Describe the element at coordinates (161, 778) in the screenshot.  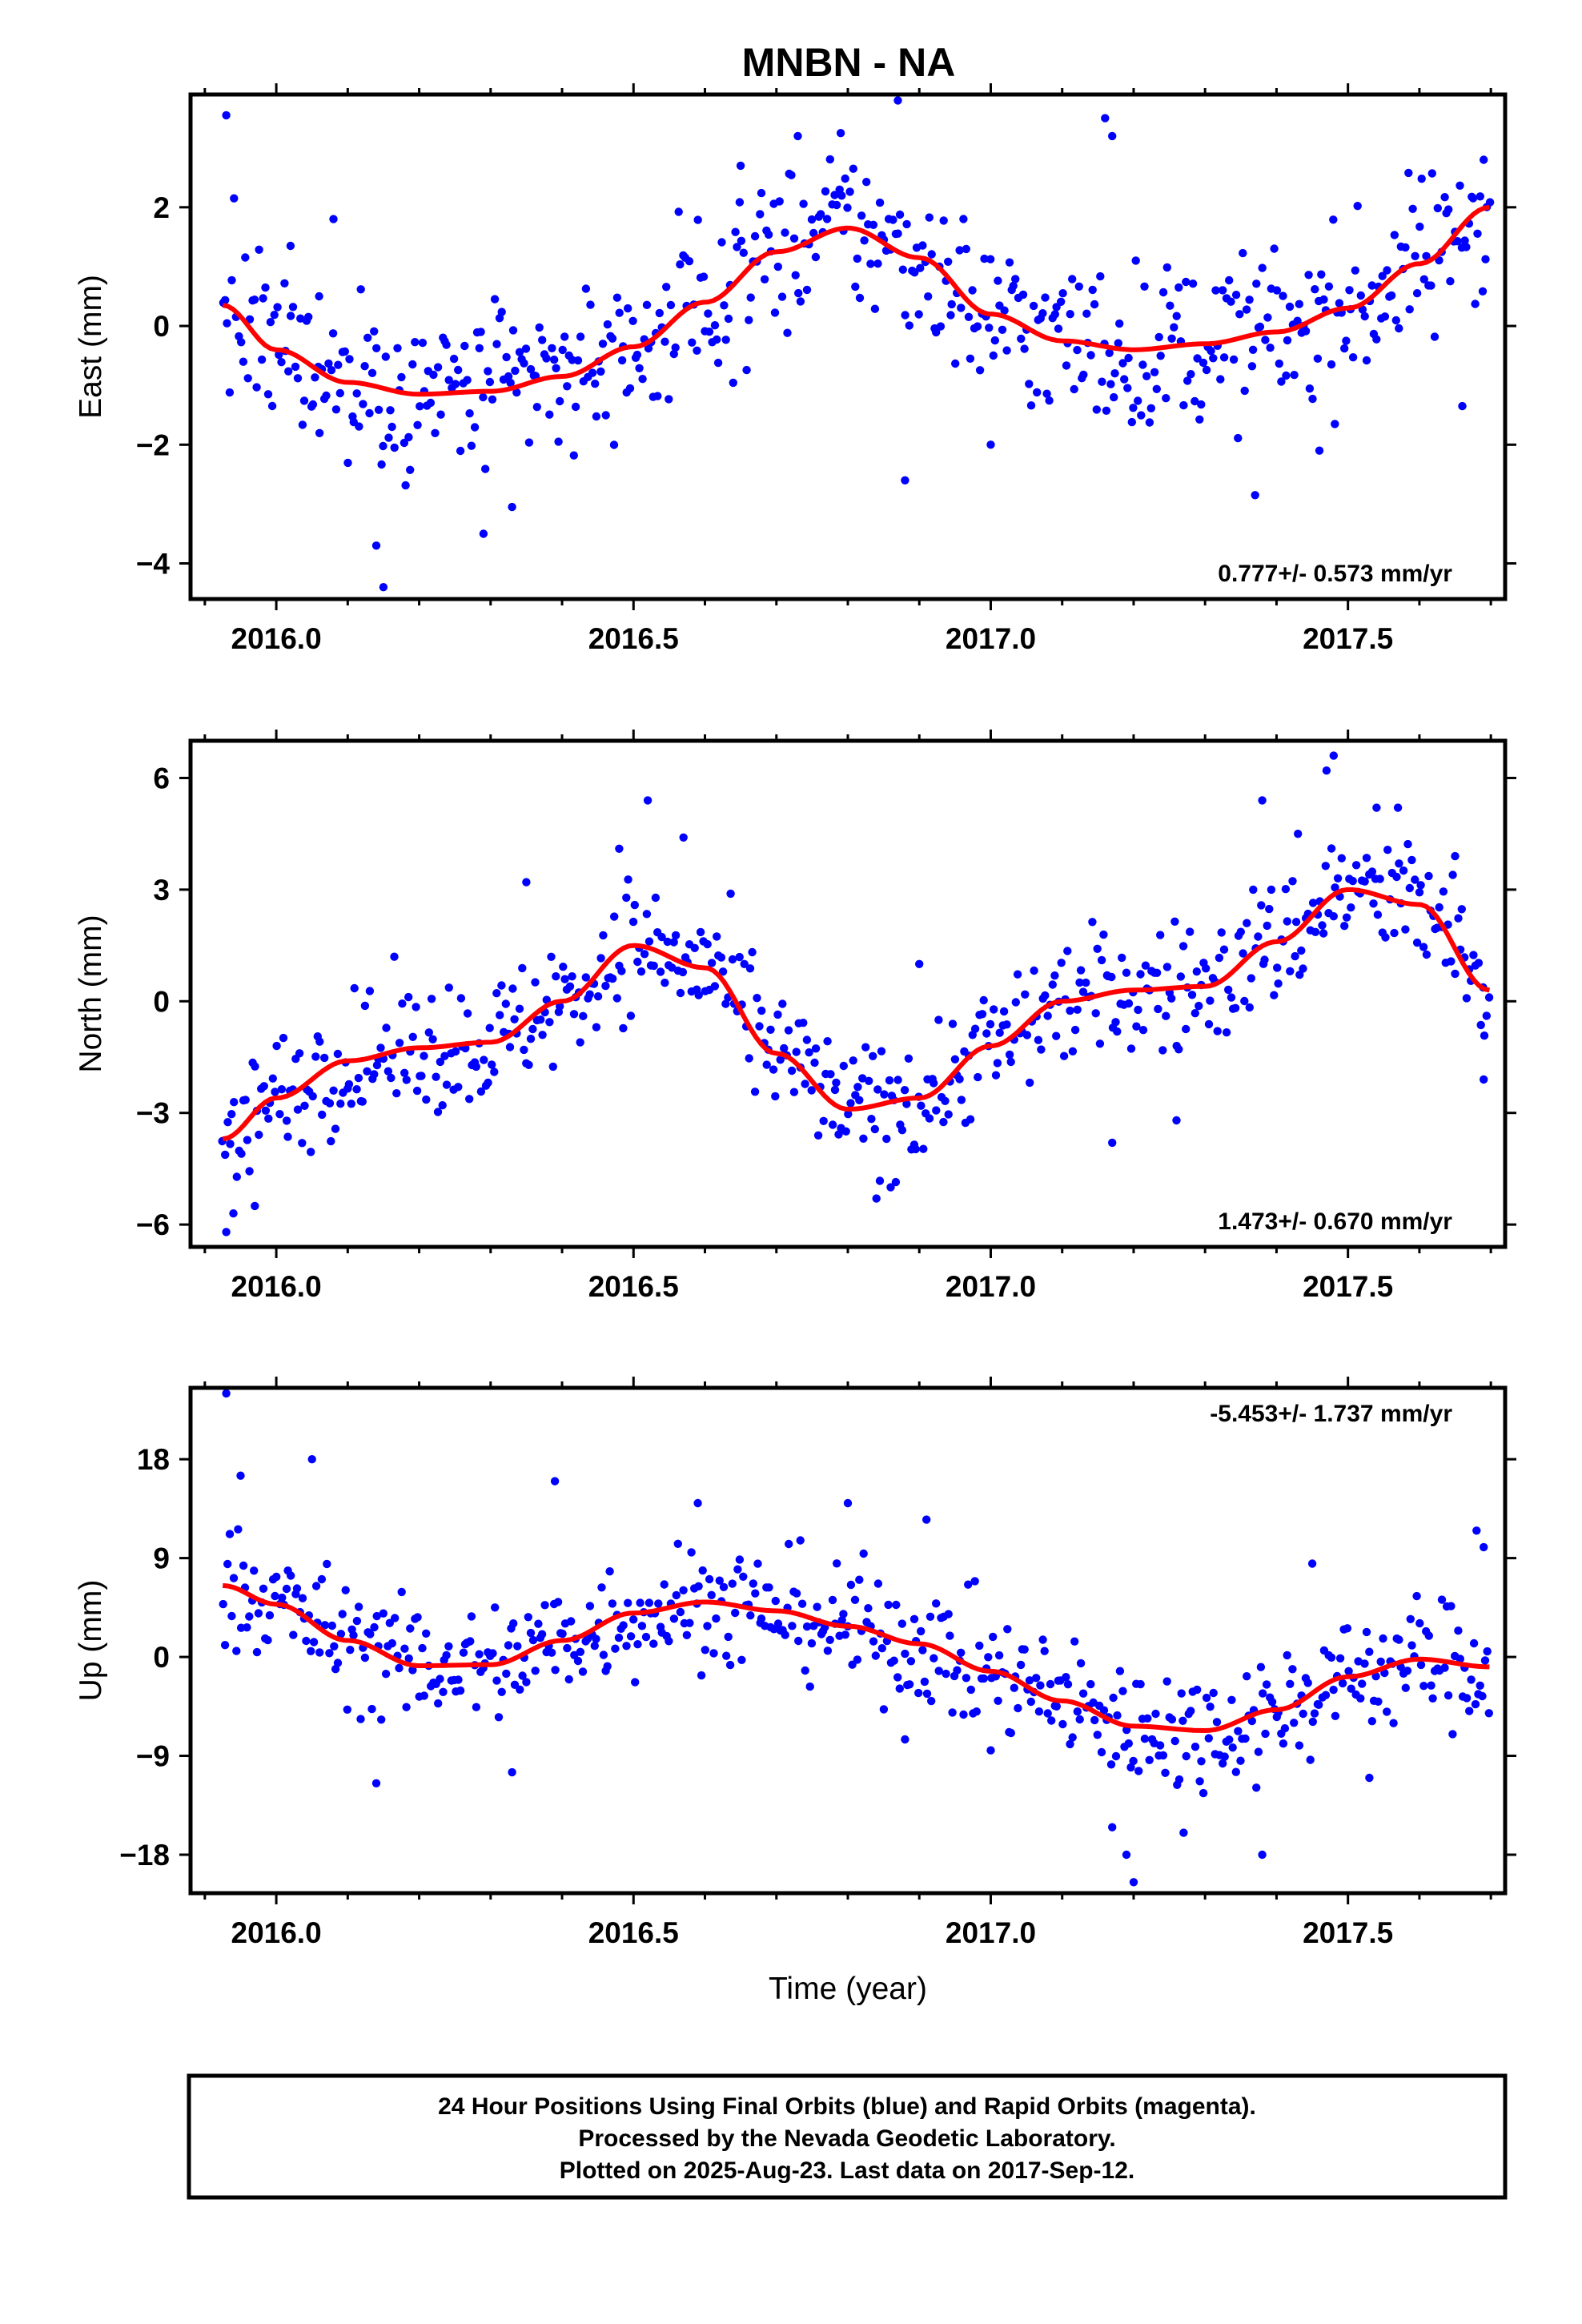
I see `north-y-tick-label: 6` at that location.